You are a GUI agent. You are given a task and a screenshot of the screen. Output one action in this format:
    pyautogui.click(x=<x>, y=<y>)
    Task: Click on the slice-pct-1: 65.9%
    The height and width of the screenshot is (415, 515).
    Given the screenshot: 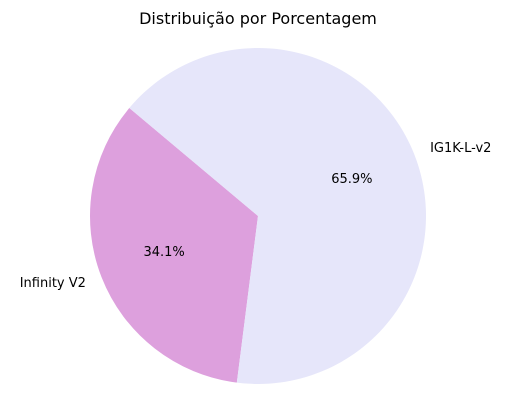 What is the action you would take?
    pyautogui.click(x=351, y=179)
    